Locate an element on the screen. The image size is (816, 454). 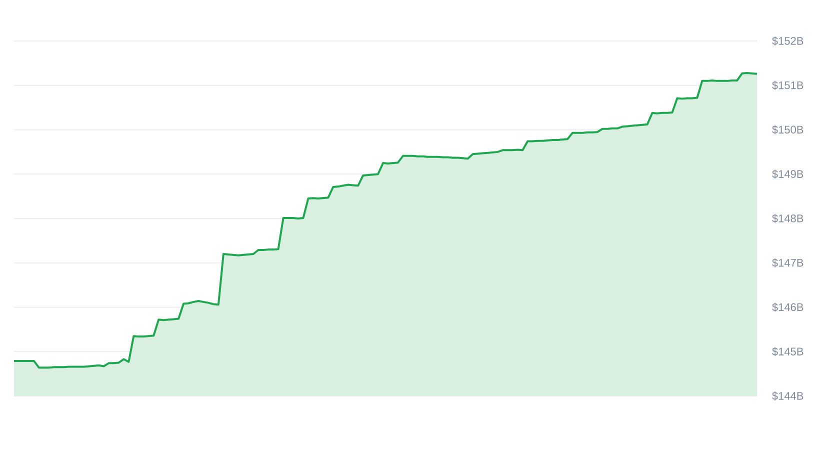
y-tick-label: $147B is located at coordinates (788, 263).